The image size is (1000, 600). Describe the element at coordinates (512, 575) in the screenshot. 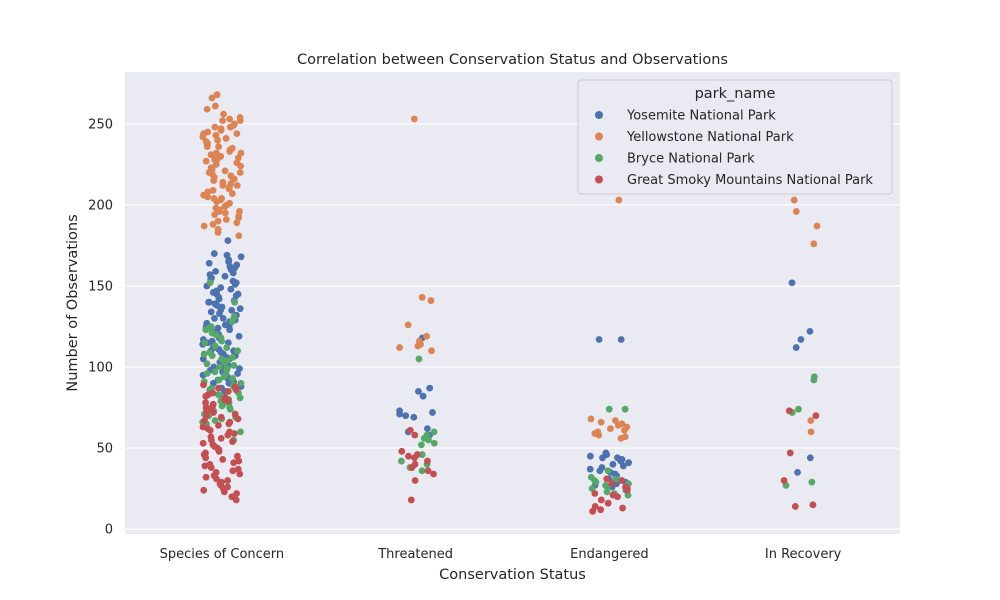

I see `x-axis-label: Conservation Status` at that location.